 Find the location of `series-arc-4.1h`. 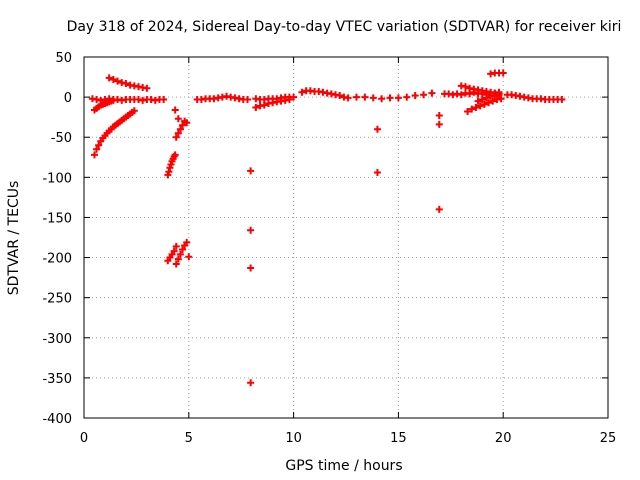

series-arc-4.1h is located at coordinates (171, 165).